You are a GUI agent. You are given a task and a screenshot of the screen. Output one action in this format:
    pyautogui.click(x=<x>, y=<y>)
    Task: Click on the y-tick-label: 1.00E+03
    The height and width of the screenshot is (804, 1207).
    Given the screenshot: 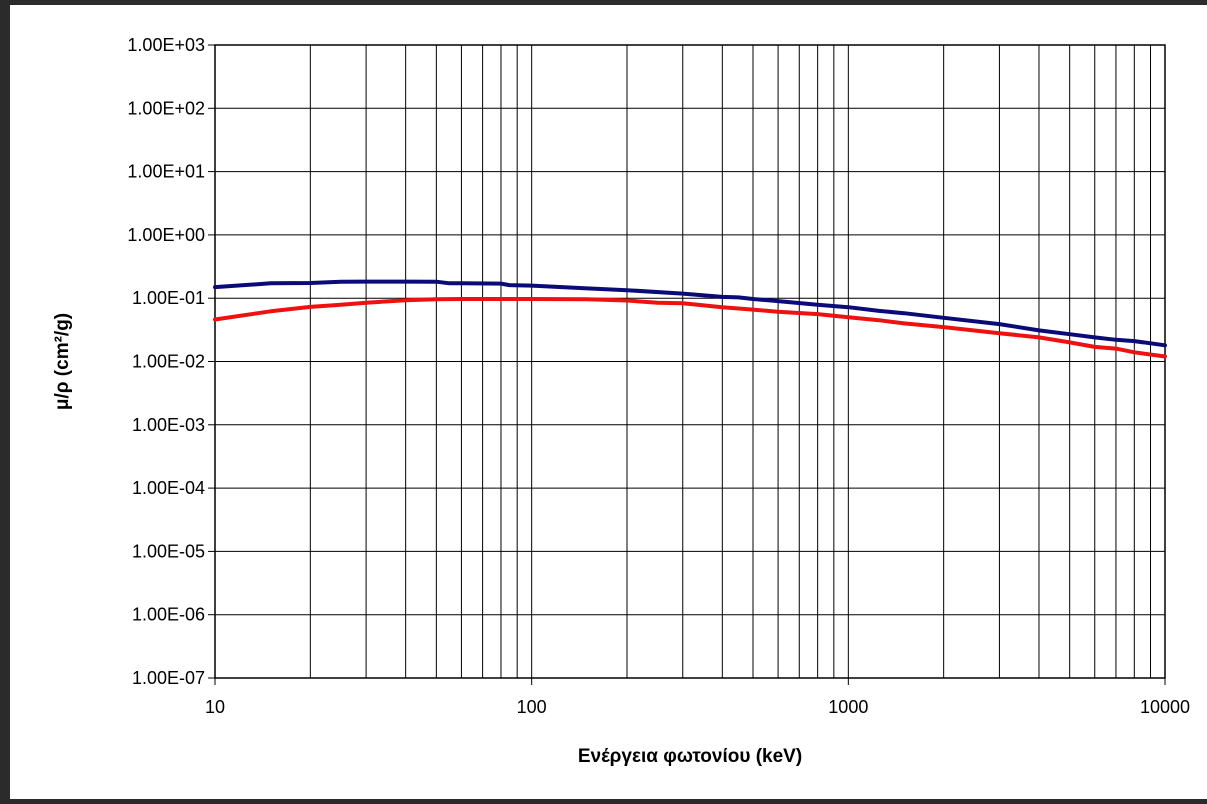 What is the action you would take?
    pyautogui.click(x=166, y=45)
    